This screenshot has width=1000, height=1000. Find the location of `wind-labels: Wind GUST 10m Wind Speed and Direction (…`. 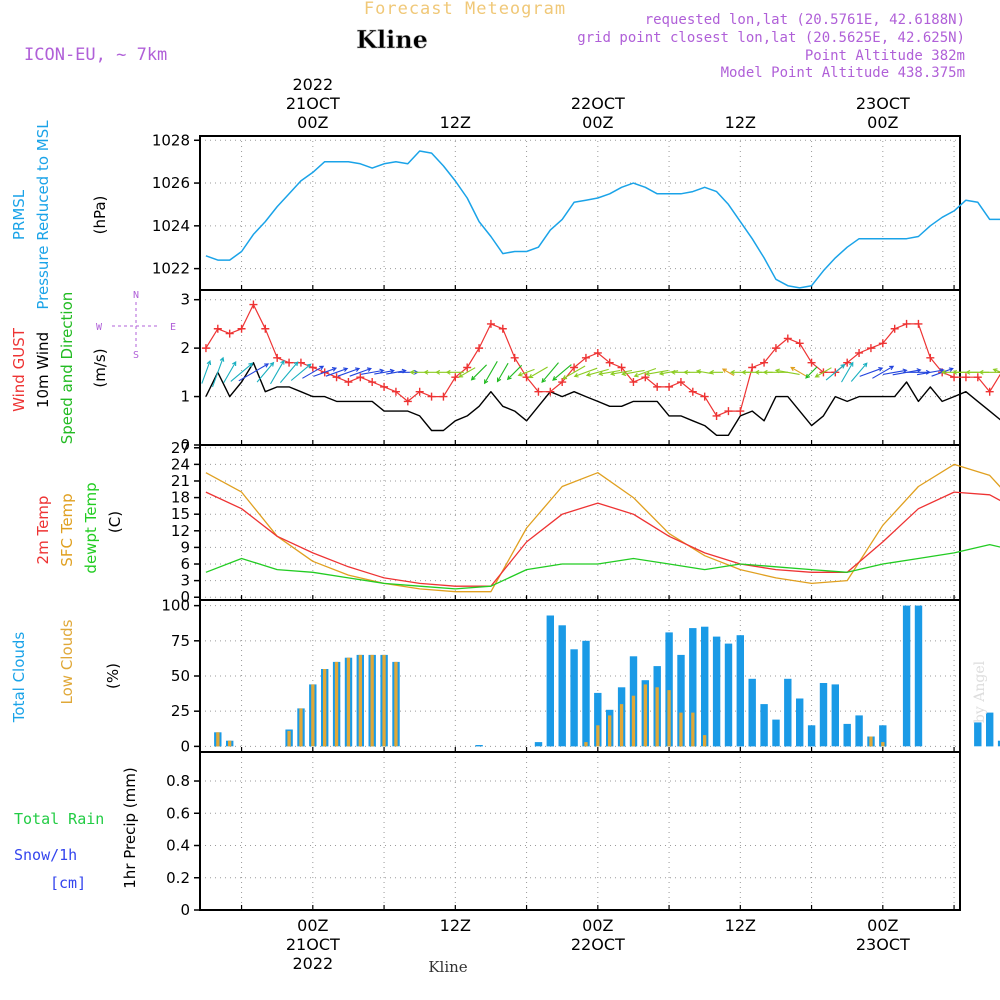

wind-labels: Wind GUST 10m Wind Speed and Direction (… is located at coordinates (93, 367).